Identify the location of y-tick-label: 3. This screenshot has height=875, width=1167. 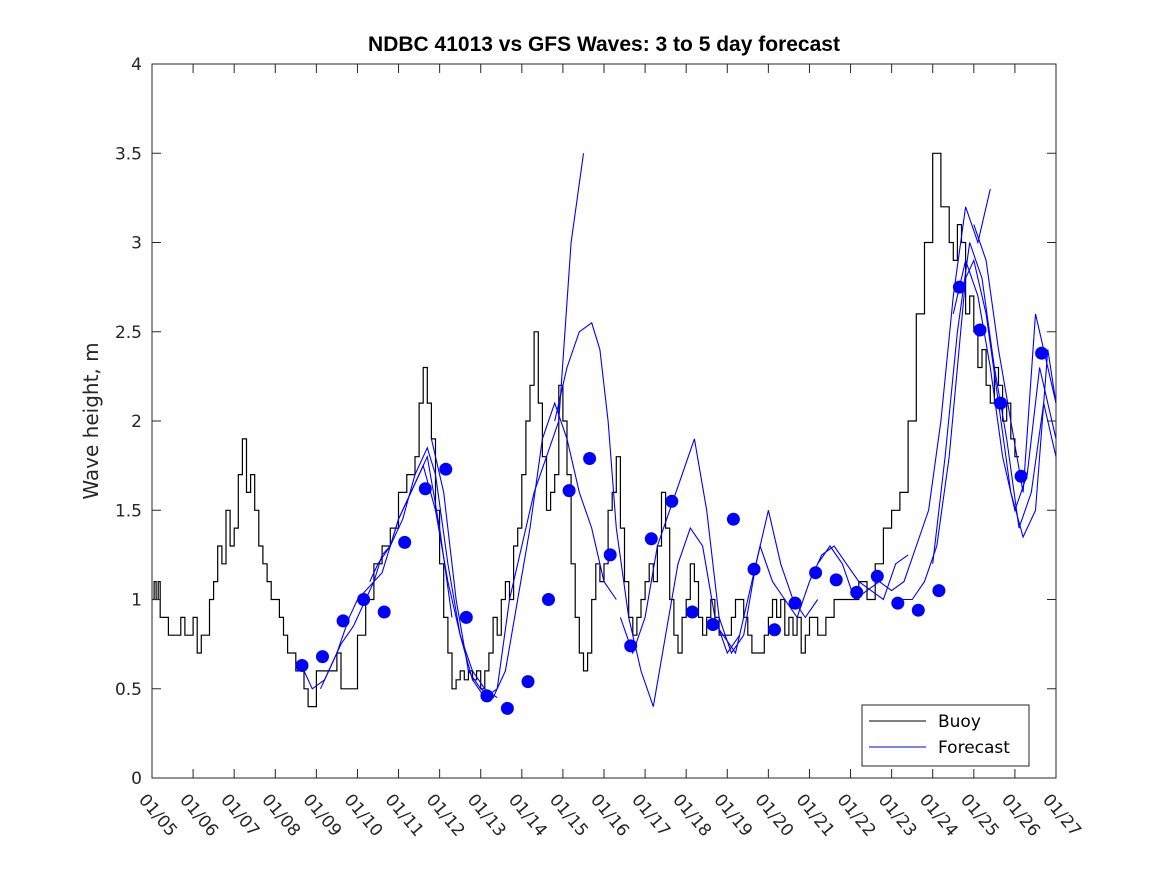
(136, 244).